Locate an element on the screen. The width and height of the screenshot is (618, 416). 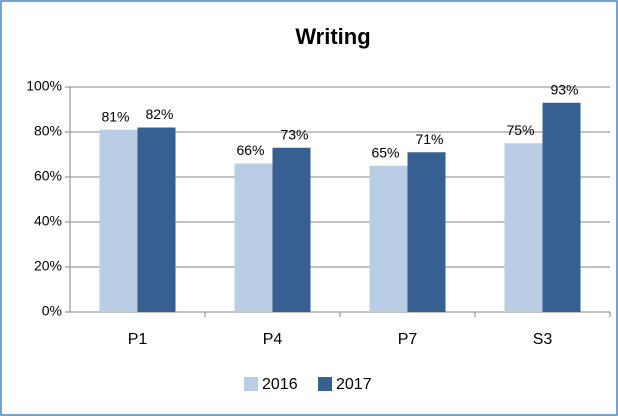
data-label: 65% is located at coordinates (385, 152).